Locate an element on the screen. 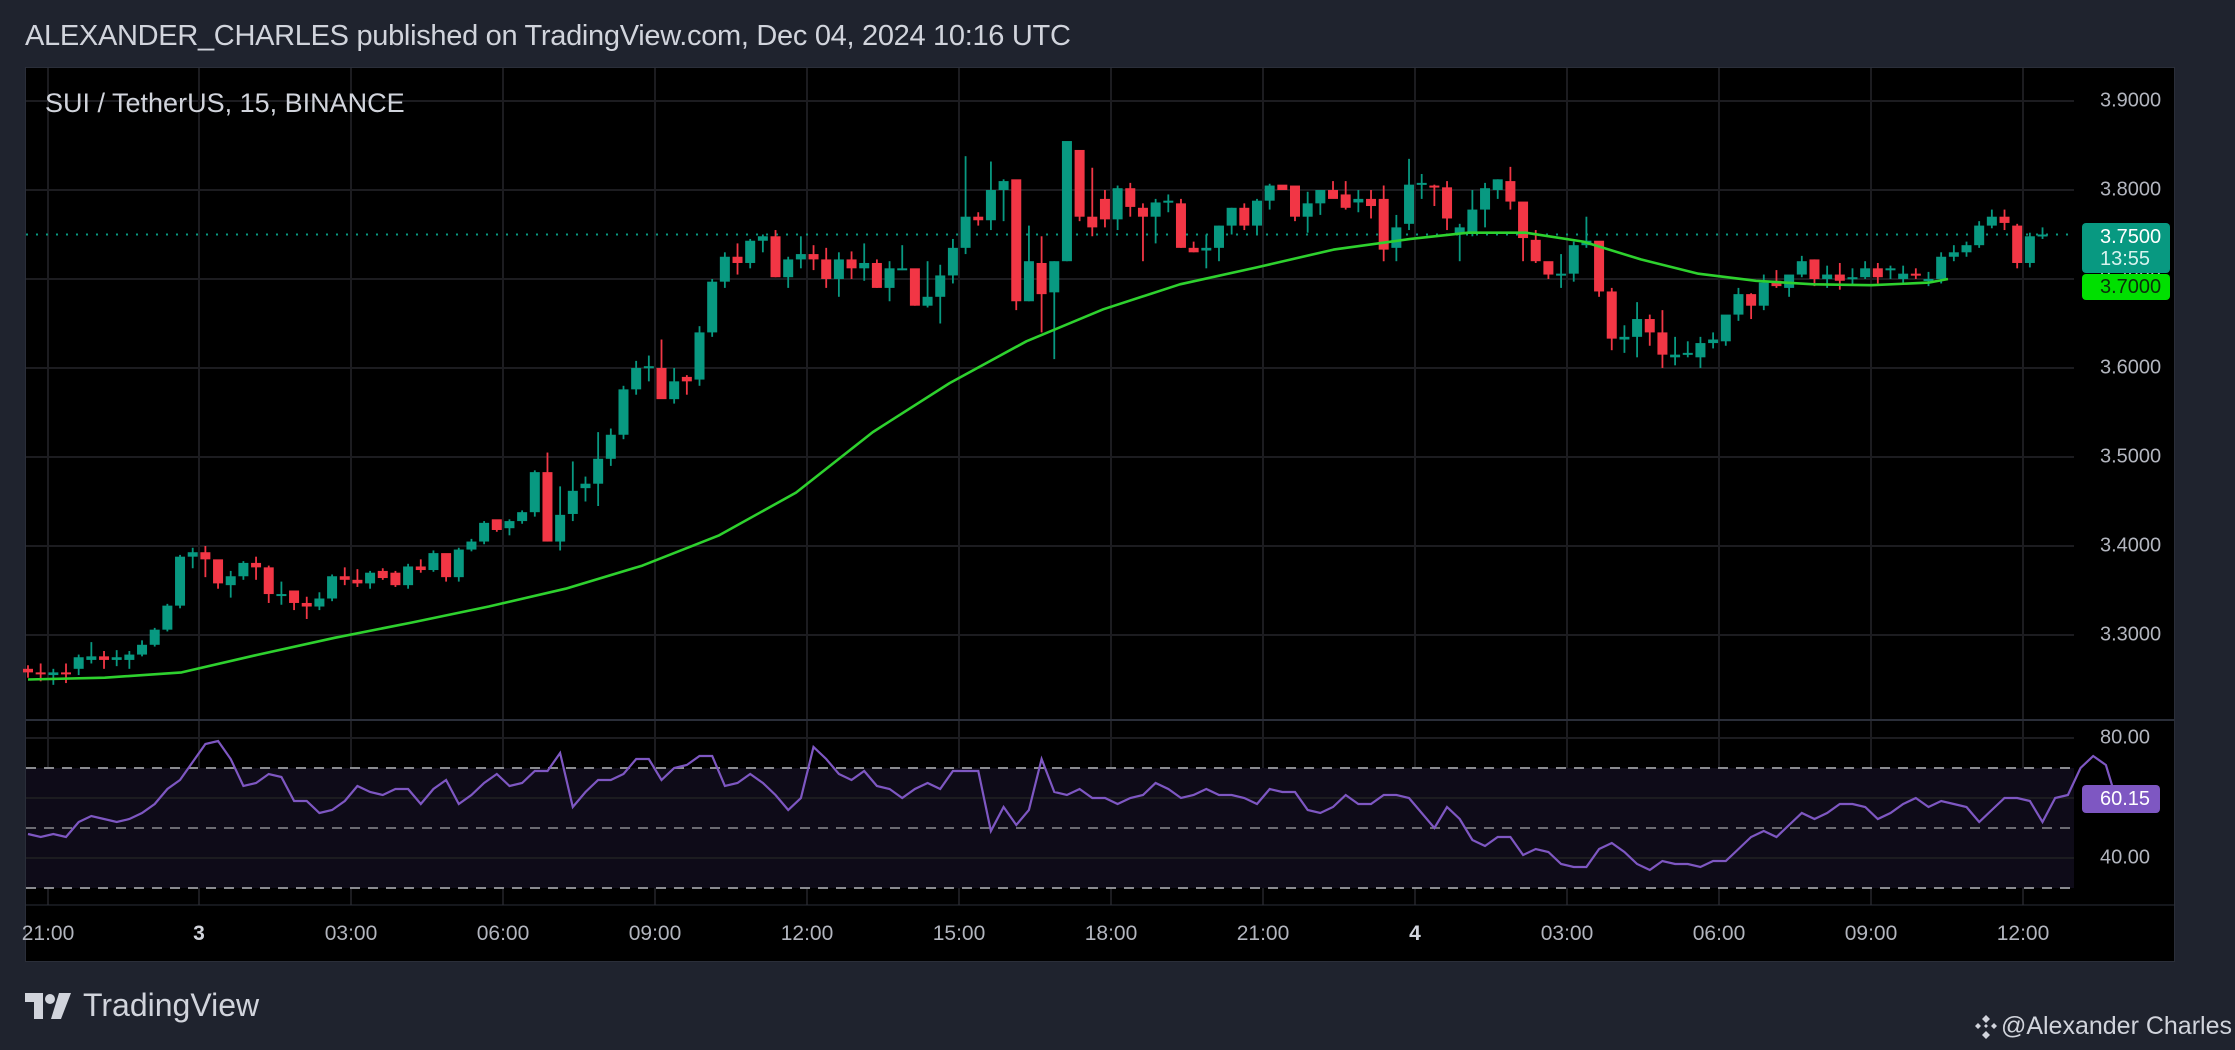  price-tick-label: 3.5000 is located at coordinates (2131, 456).